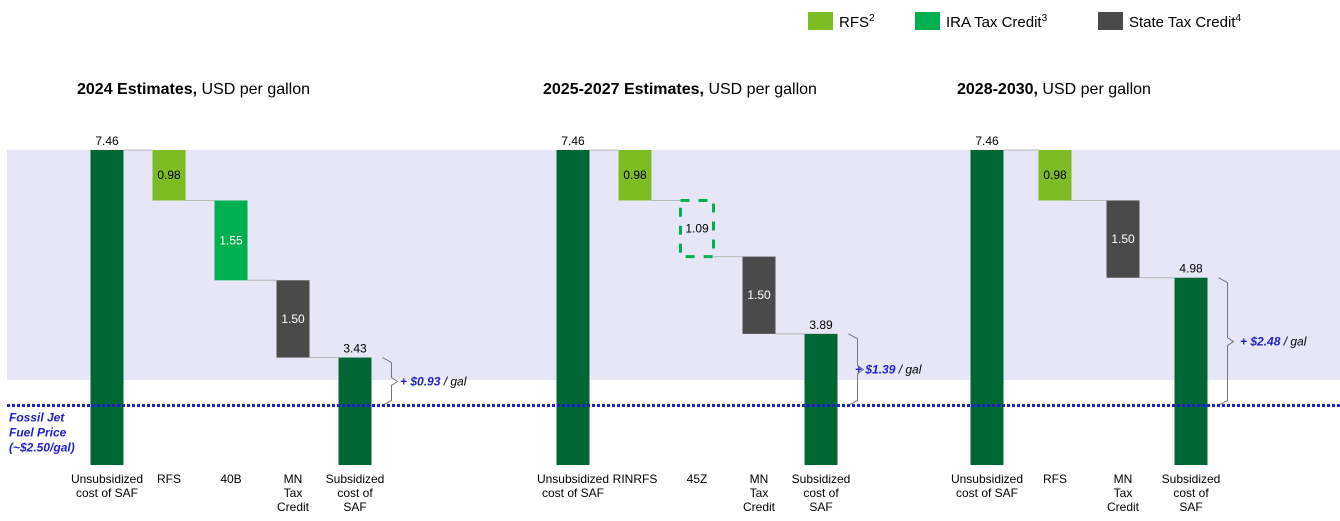 This screenshot has height=521, width=1340. I want to click on category-label-40b: 40B, so click(230, 479).